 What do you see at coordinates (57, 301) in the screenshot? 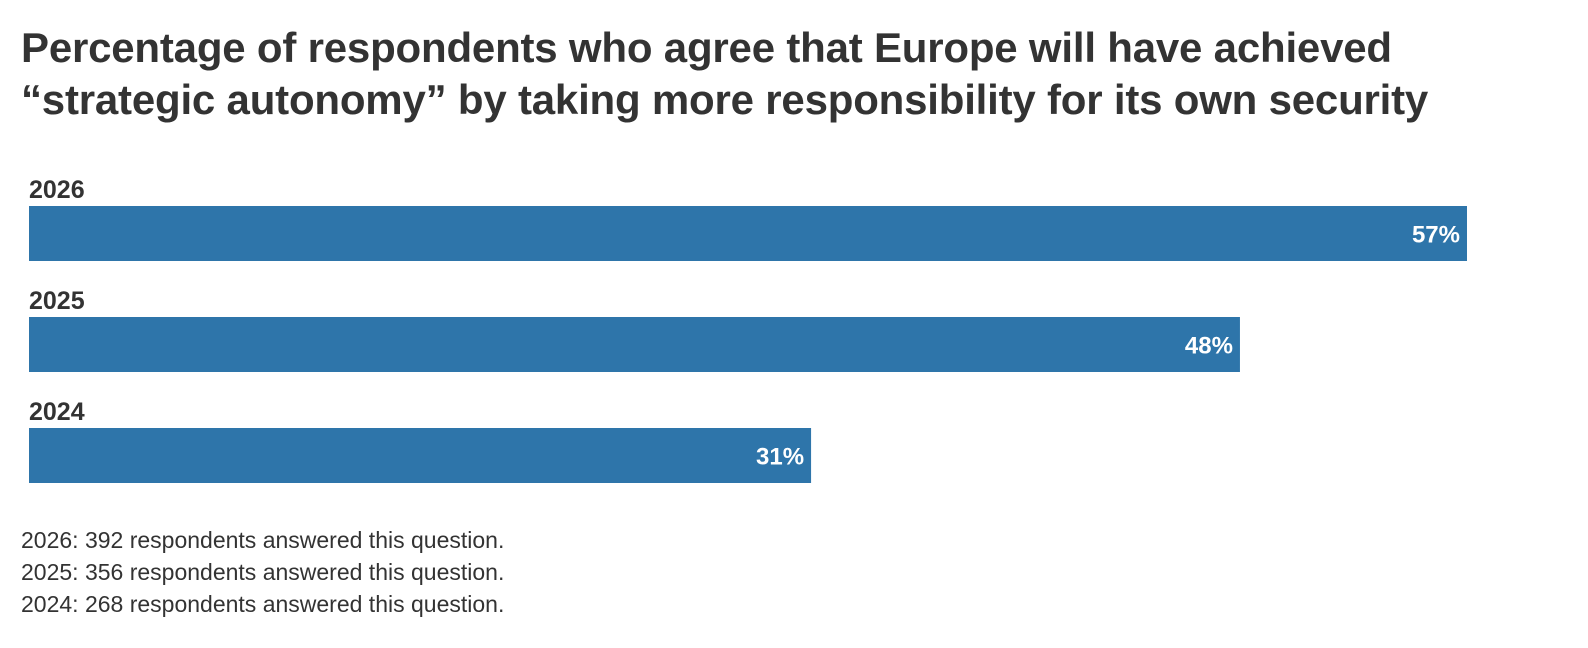
I see `category-label-2025: 2025` at bounding box center [57, 301].